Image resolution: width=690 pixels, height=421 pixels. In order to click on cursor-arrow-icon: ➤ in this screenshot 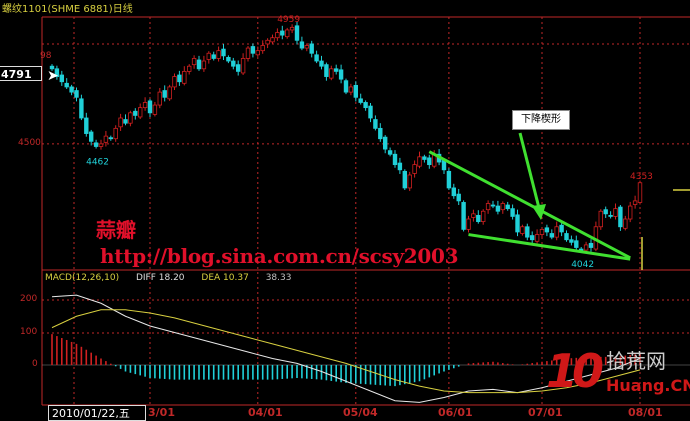, I will do `click(53, 76)`.